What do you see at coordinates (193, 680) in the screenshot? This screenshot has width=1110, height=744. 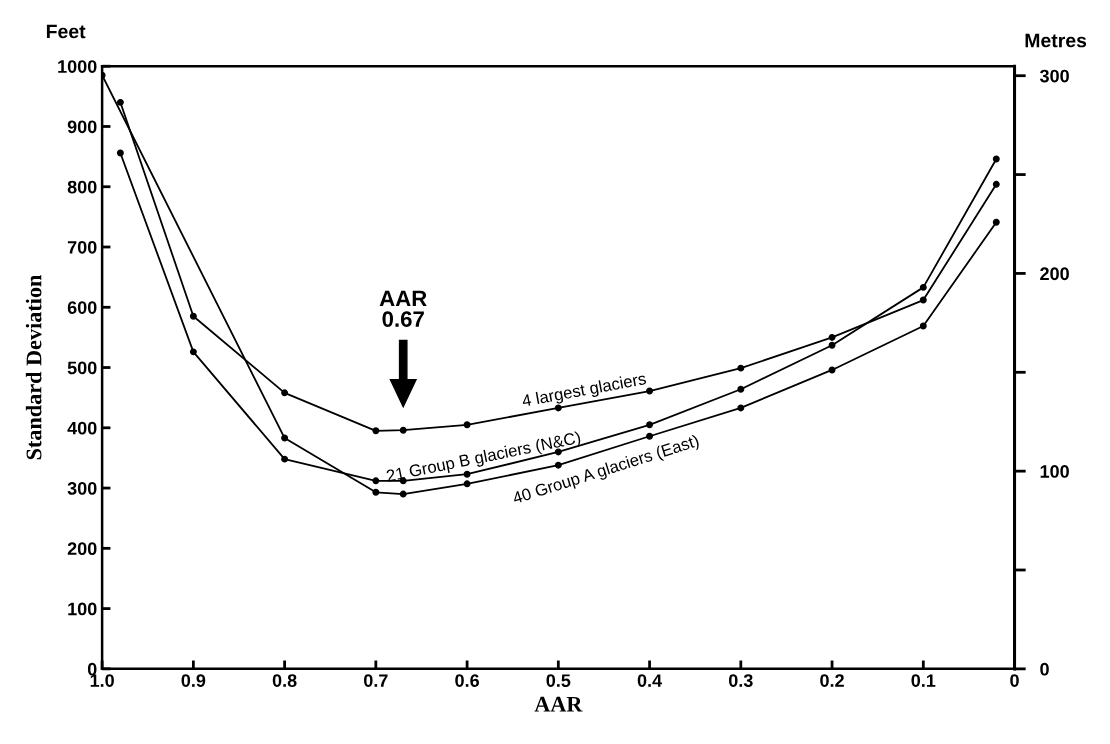 I see `x-tick-label: 0.9` at bounding box center [193, 680].